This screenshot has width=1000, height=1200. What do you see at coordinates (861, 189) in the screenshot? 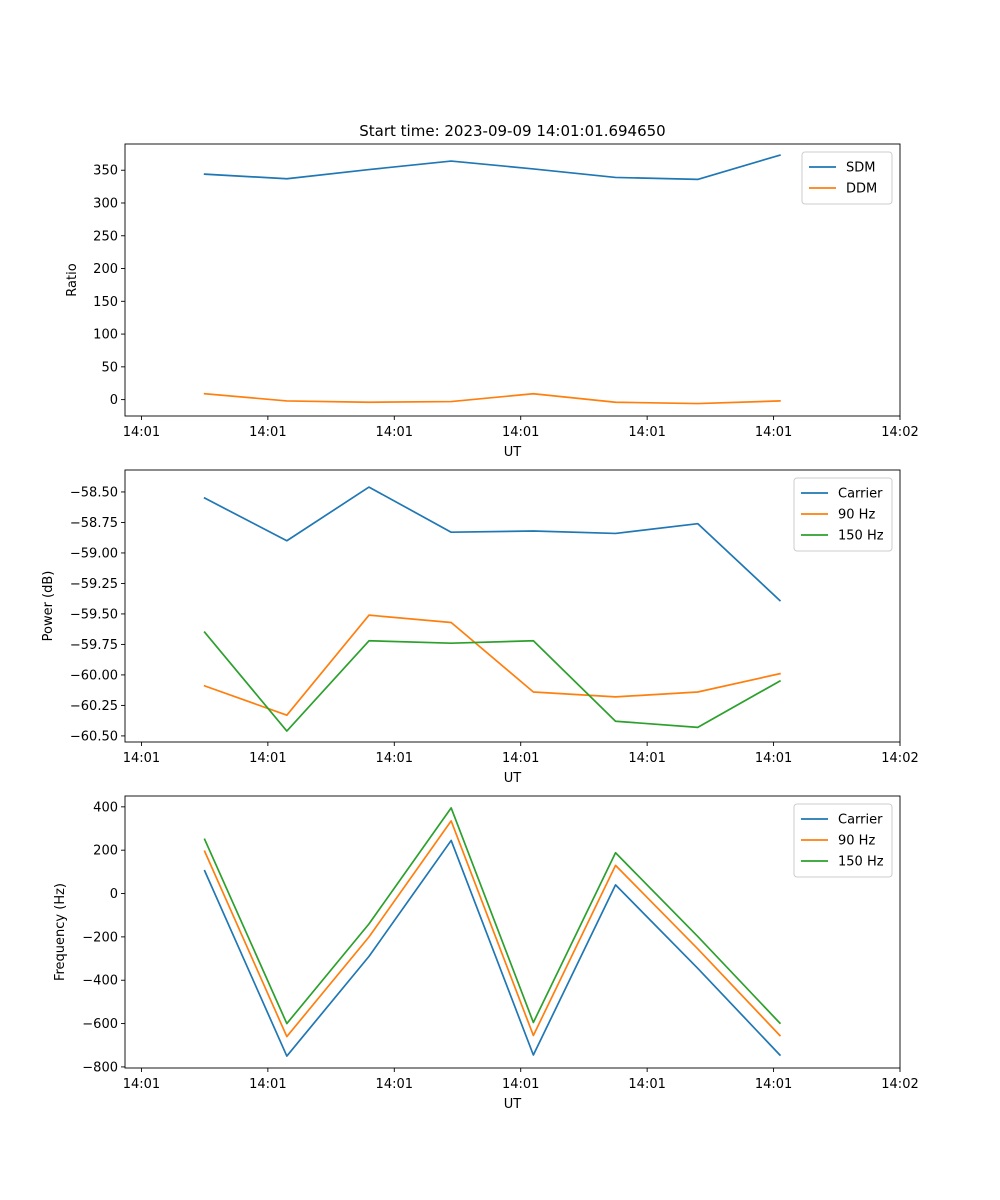
I see `legend-label: DDM` at bounding box center [861, 189].